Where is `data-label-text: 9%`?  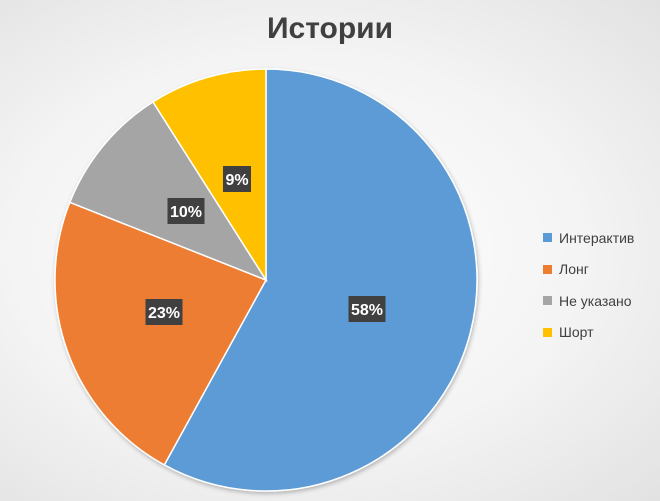
data-label-text: 9% is located at coordinates (236, 180).